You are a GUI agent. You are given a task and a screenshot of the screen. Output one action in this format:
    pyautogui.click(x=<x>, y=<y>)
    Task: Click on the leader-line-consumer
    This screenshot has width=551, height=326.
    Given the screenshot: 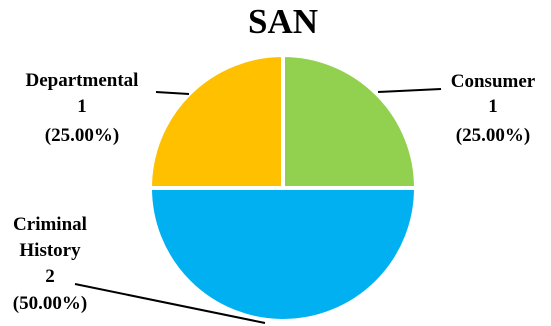 What is the action you would take?
    pyautogui.click(x=409, y=90)
    